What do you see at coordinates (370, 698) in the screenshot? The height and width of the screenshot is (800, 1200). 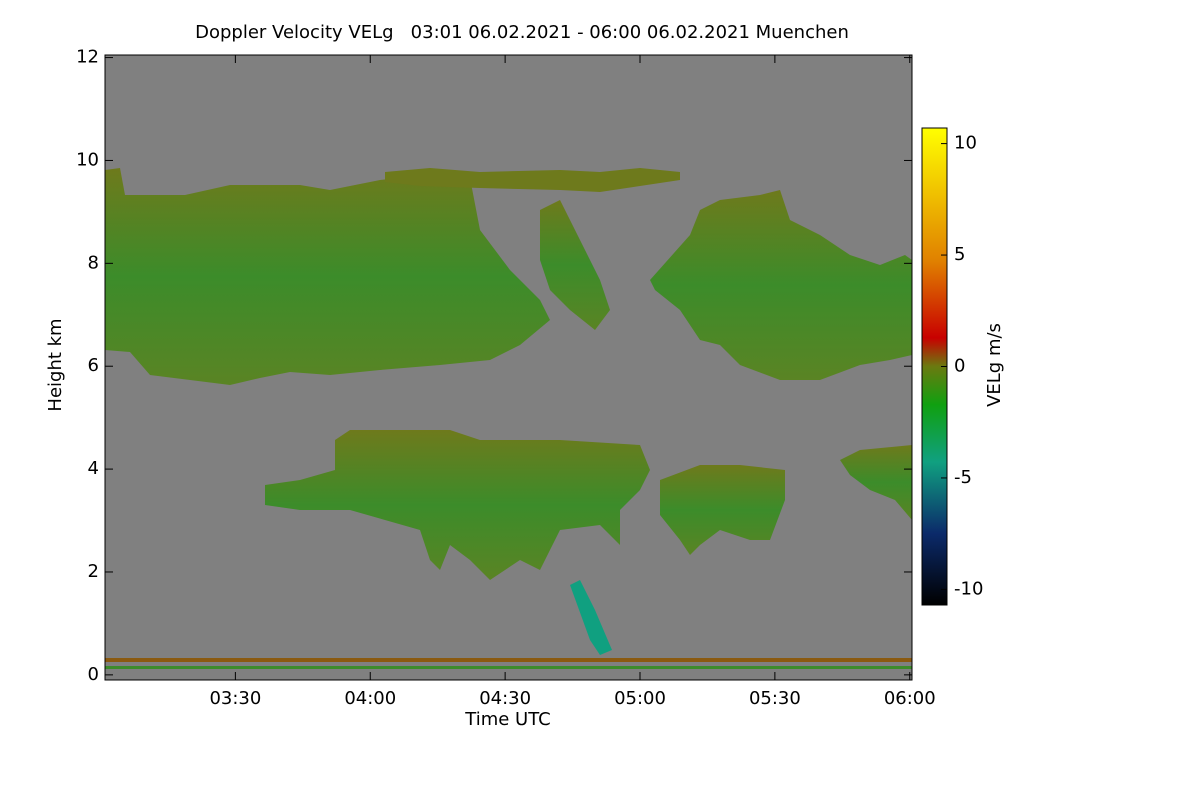 I see `x-tick-label: 04:00` at bounding box center [370, 698].